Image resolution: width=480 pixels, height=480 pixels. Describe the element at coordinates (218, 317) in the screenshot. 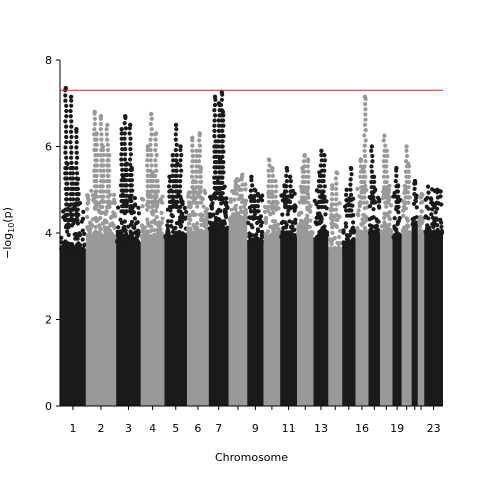

I see `chromosome-7-dense-band` at that location.